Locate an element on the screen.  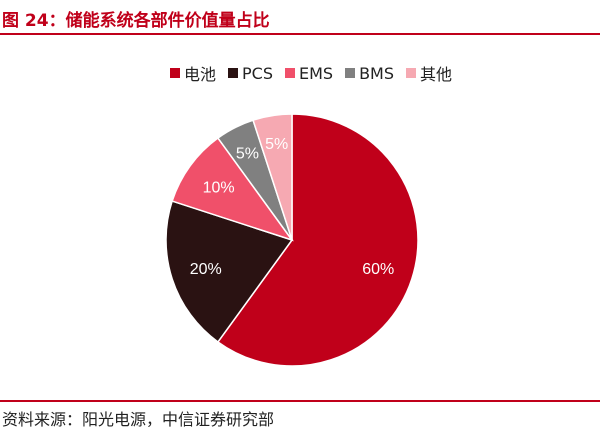
legend-label-pcs: PCS is located at coordinates (257, 73).